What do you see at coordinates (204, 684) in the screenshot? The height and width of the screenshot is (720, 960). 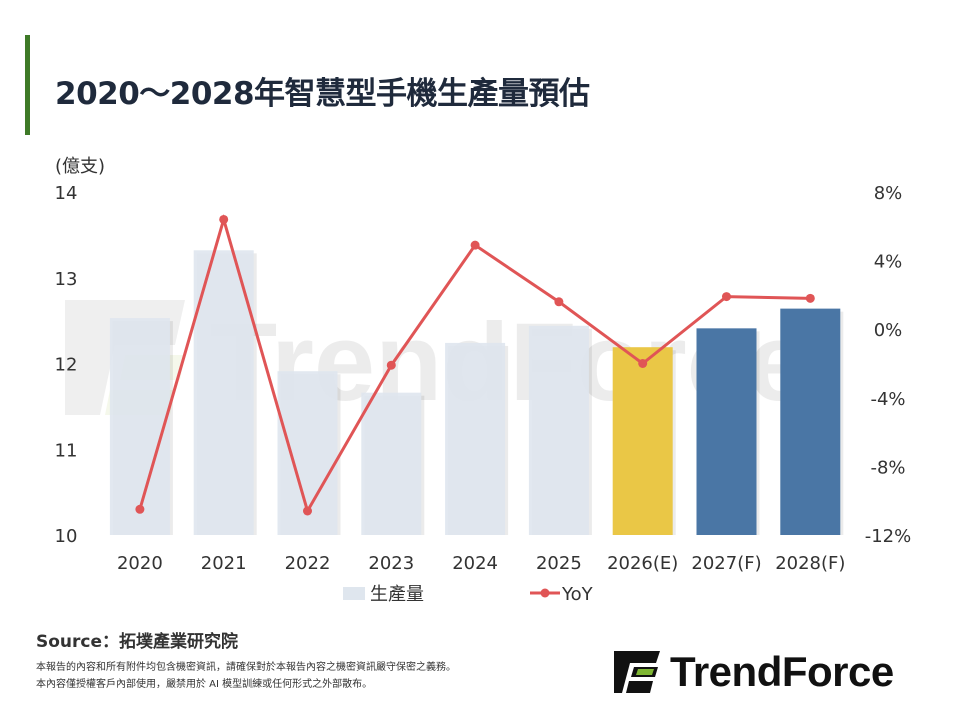 I see `disclaimer-line-2: 本內容僅授權客戶內部使用，嚴禁用於 AI 模型訓練或任何形式之外部散布。` at bounding box center [204, 684].